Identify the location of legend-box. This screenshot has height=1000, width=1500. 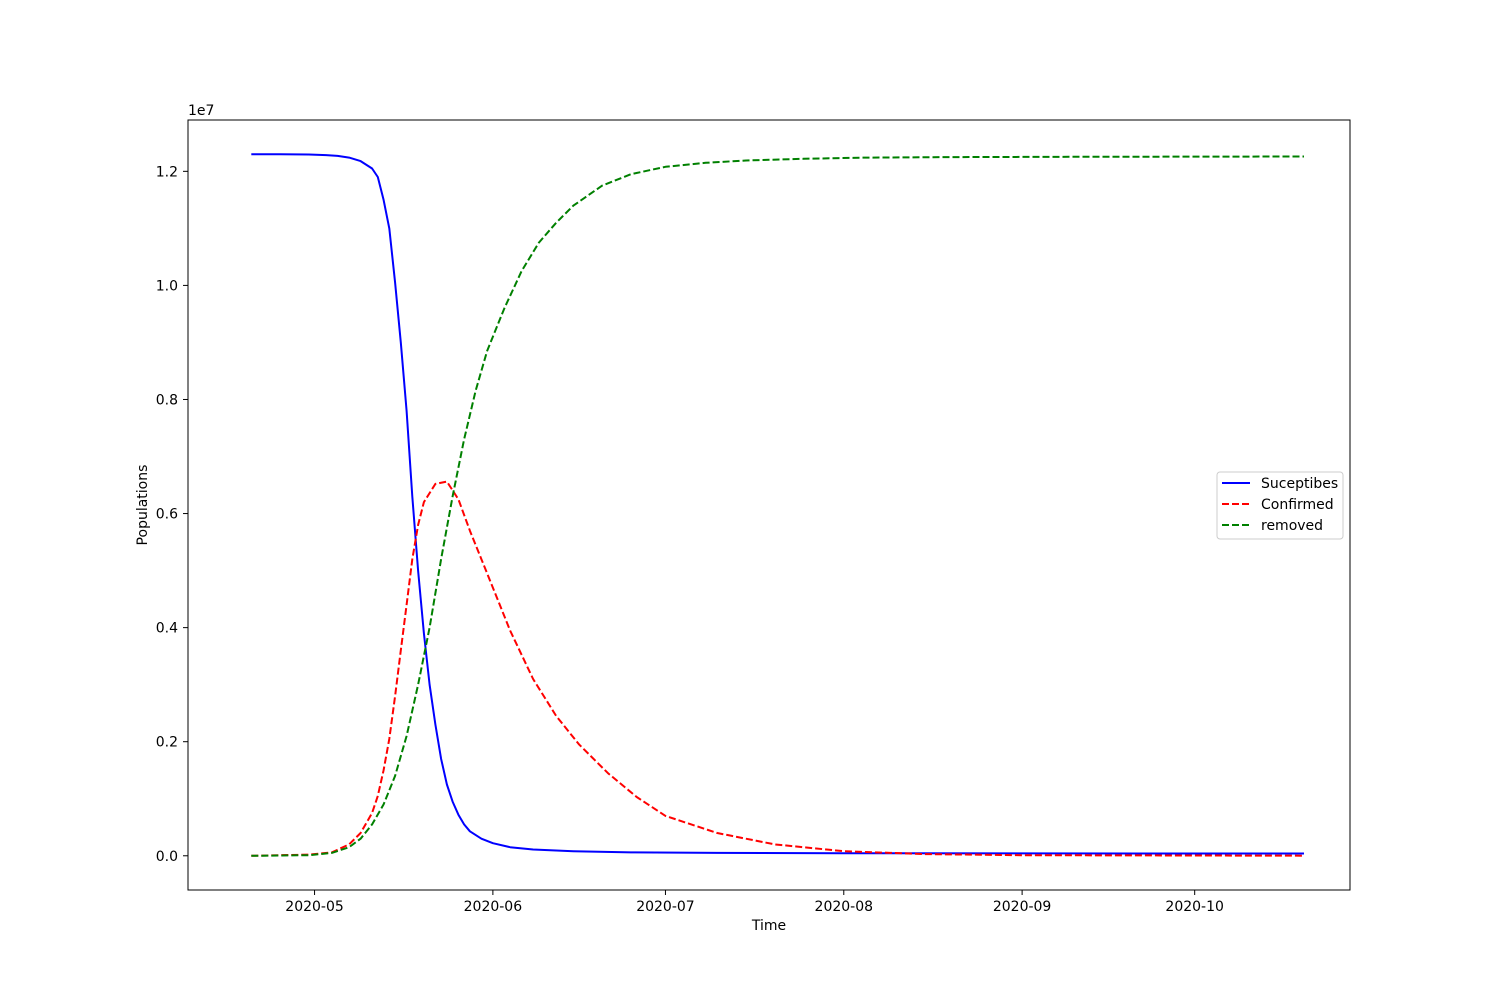
(1280, 505).